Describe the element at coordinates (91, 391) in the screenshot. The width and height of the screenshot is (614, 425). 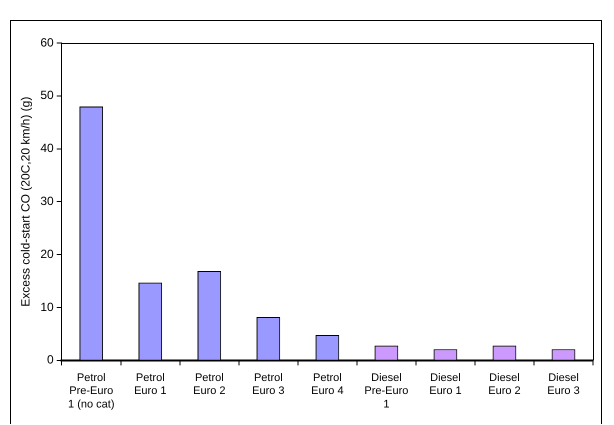
I see `x-tick-label: Petrol Pre-Euro 1 (no cat)` at that location.